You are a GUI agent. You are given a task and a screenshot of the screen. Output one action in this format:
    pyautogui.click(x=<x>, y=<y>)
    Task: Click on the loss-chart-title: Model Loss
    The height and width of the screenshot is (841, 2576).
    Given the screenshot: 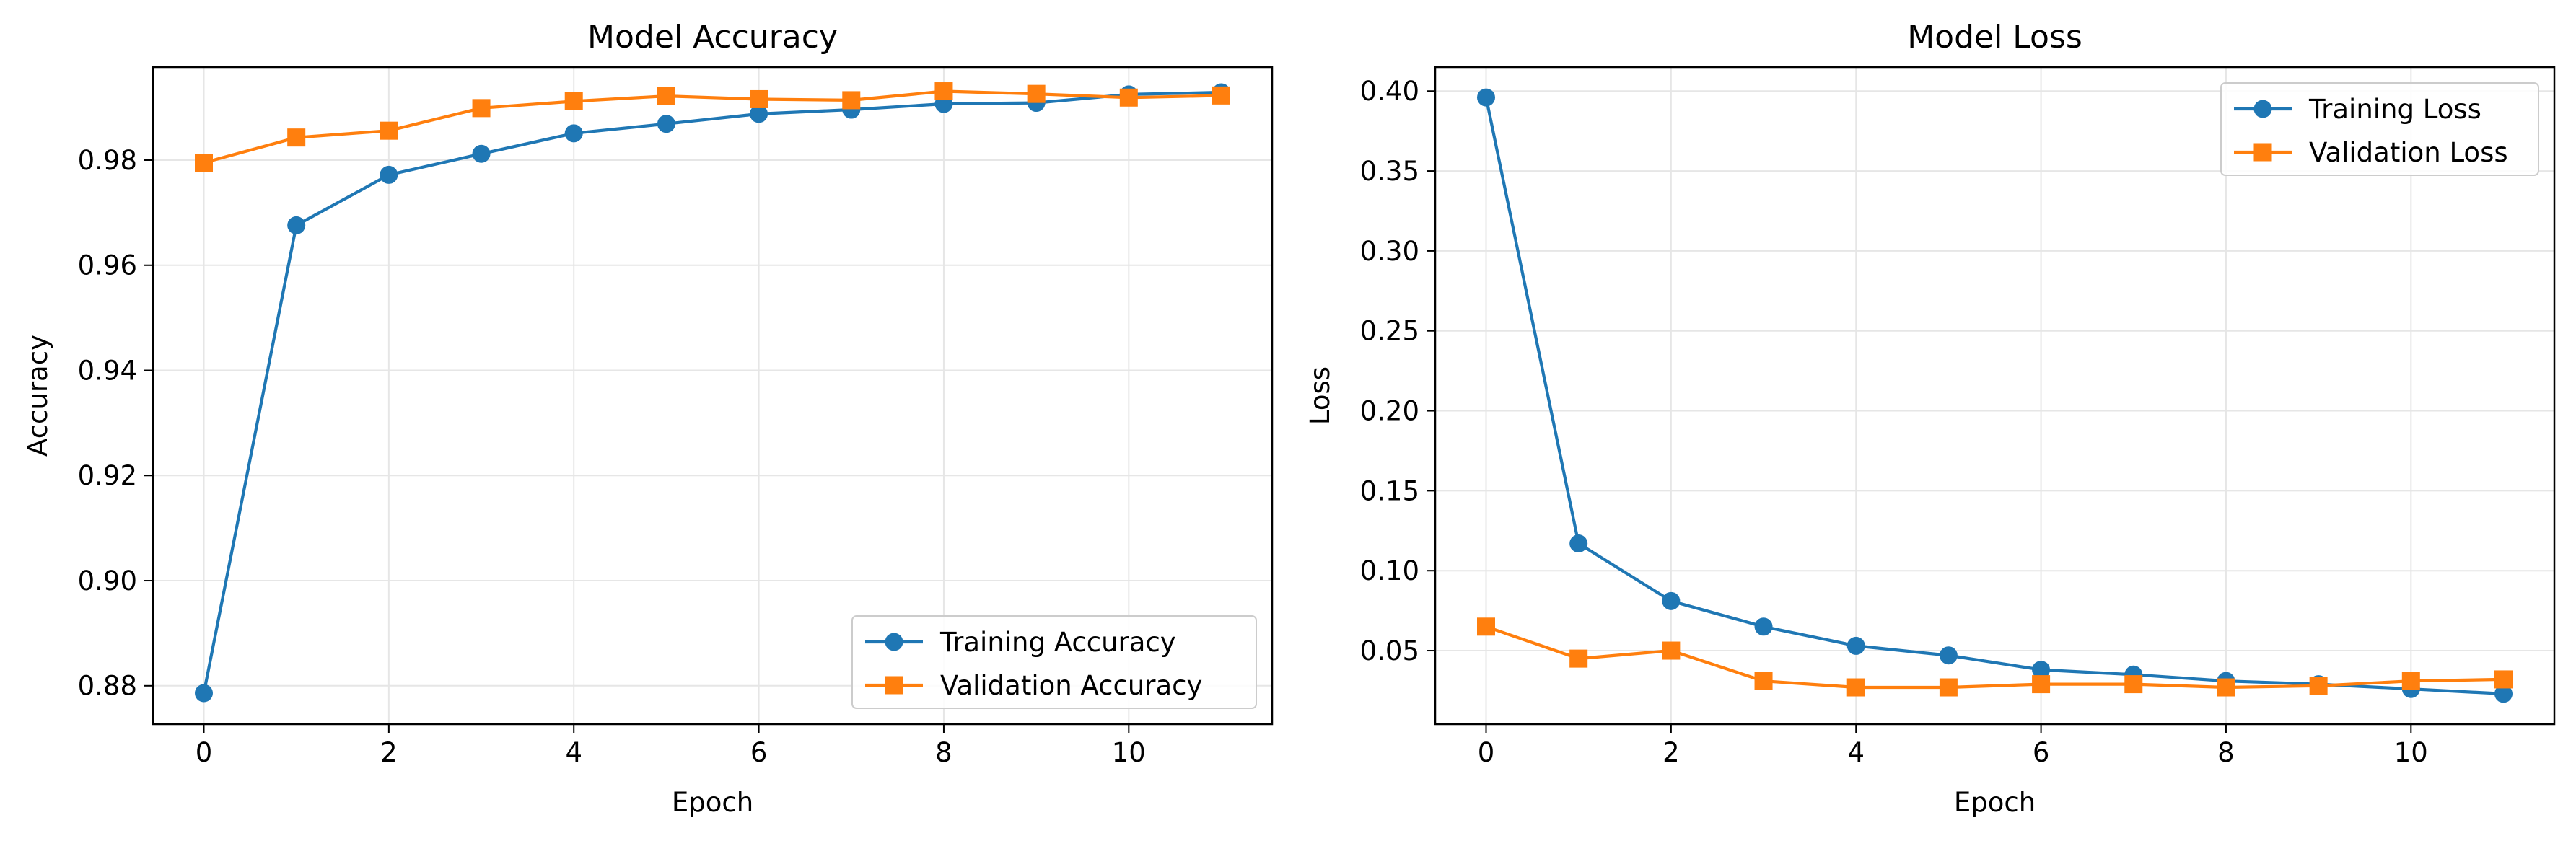 What is the action you would take?
    pyautogui.click(x=1994, y=37)
    